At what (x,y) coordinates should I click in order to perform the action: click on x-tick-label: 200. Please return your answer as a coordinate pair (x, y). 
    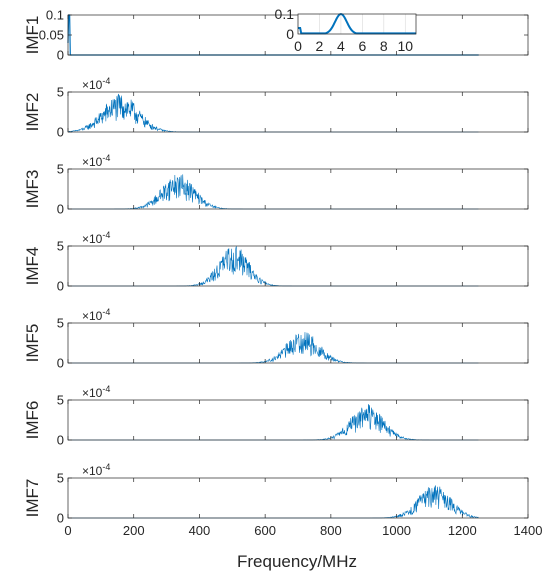
    Looking at the image, I should click on (134, 530).